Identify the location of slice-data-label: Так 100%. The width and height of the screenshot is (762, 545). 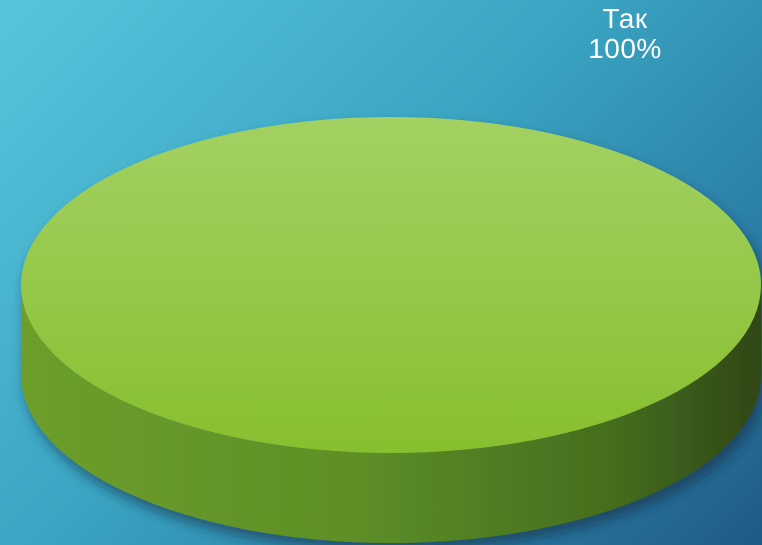
(625, 34).